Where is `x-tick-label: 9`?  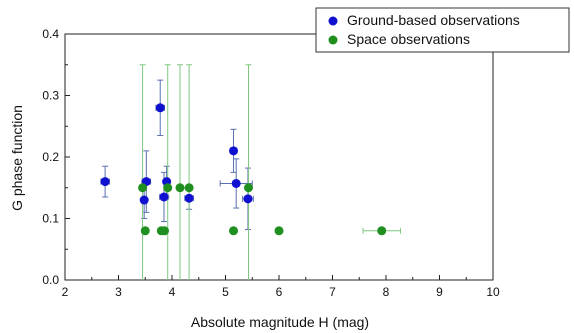 x-tick-label: 9 is located at coordinates (439, 292).